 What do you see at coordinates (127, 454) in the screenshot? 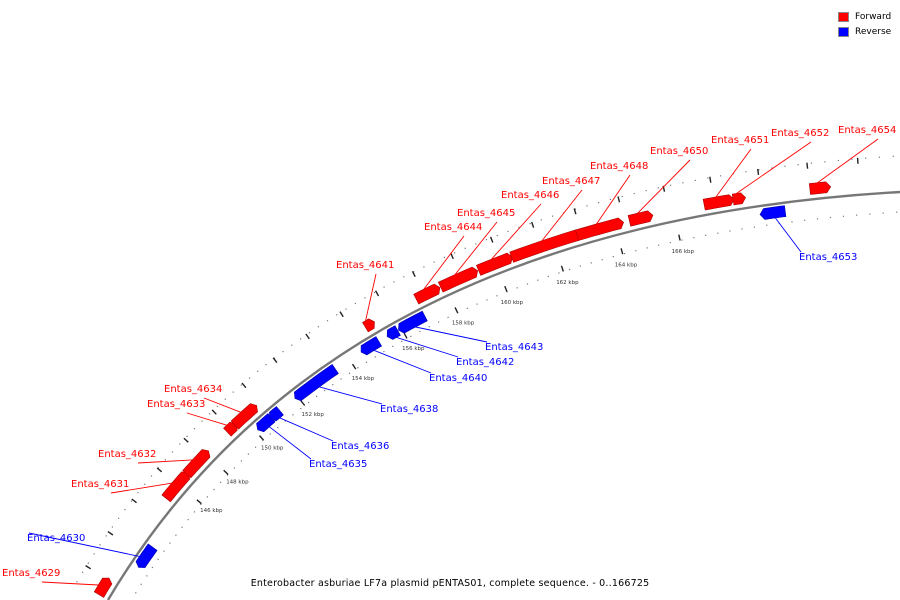
I see `gene-label: Entas_4632` at bounding box center [127, 454].